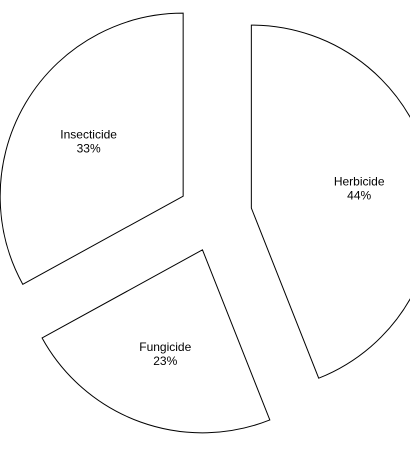  Describe the element at coordinates (359, 195) in the screenshot. I see `value-label: 44%` at that location.